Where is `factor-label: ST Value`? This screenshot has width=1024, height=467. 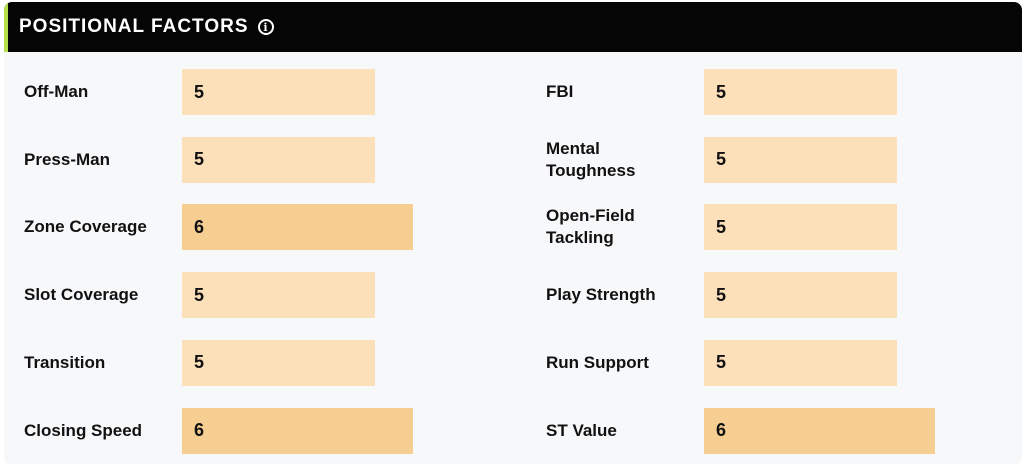 factor-label: ST Value is located at coordinates (581, 430).